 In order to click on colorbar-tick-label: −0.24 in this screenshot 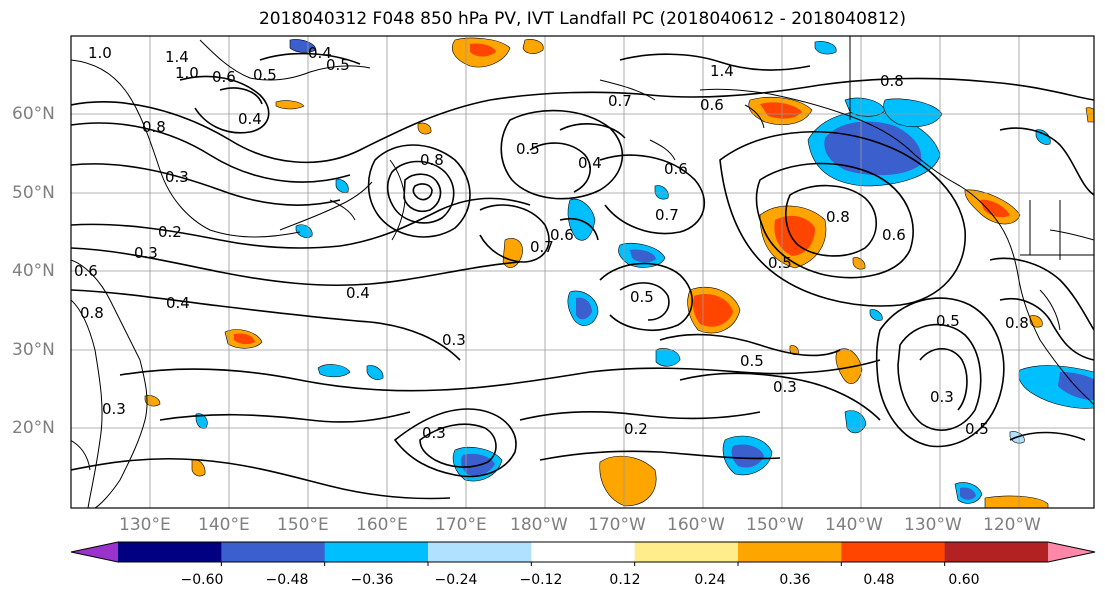, I will do `click(456, 580)`.